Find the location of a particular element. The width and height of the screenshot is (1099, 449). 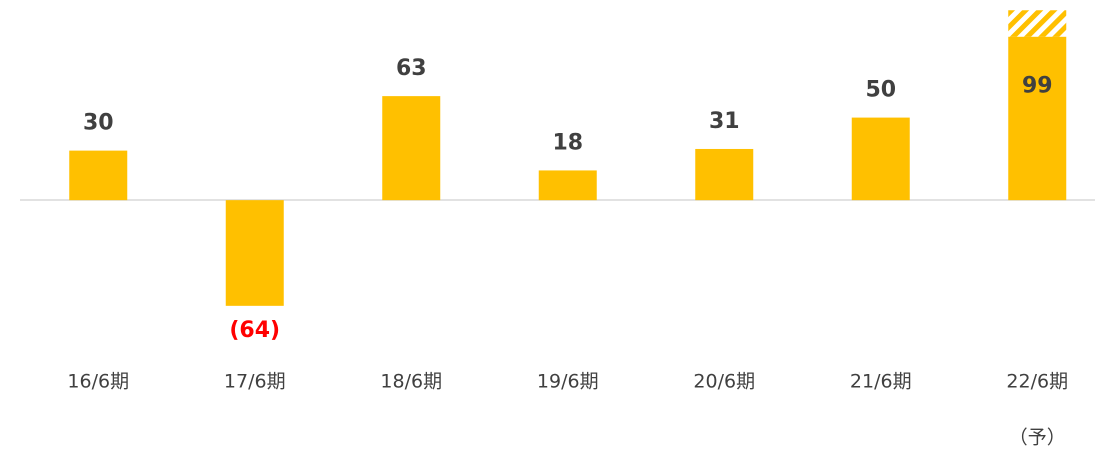

x-tick-label: 17/6期 is located at coordinates (255, 382).